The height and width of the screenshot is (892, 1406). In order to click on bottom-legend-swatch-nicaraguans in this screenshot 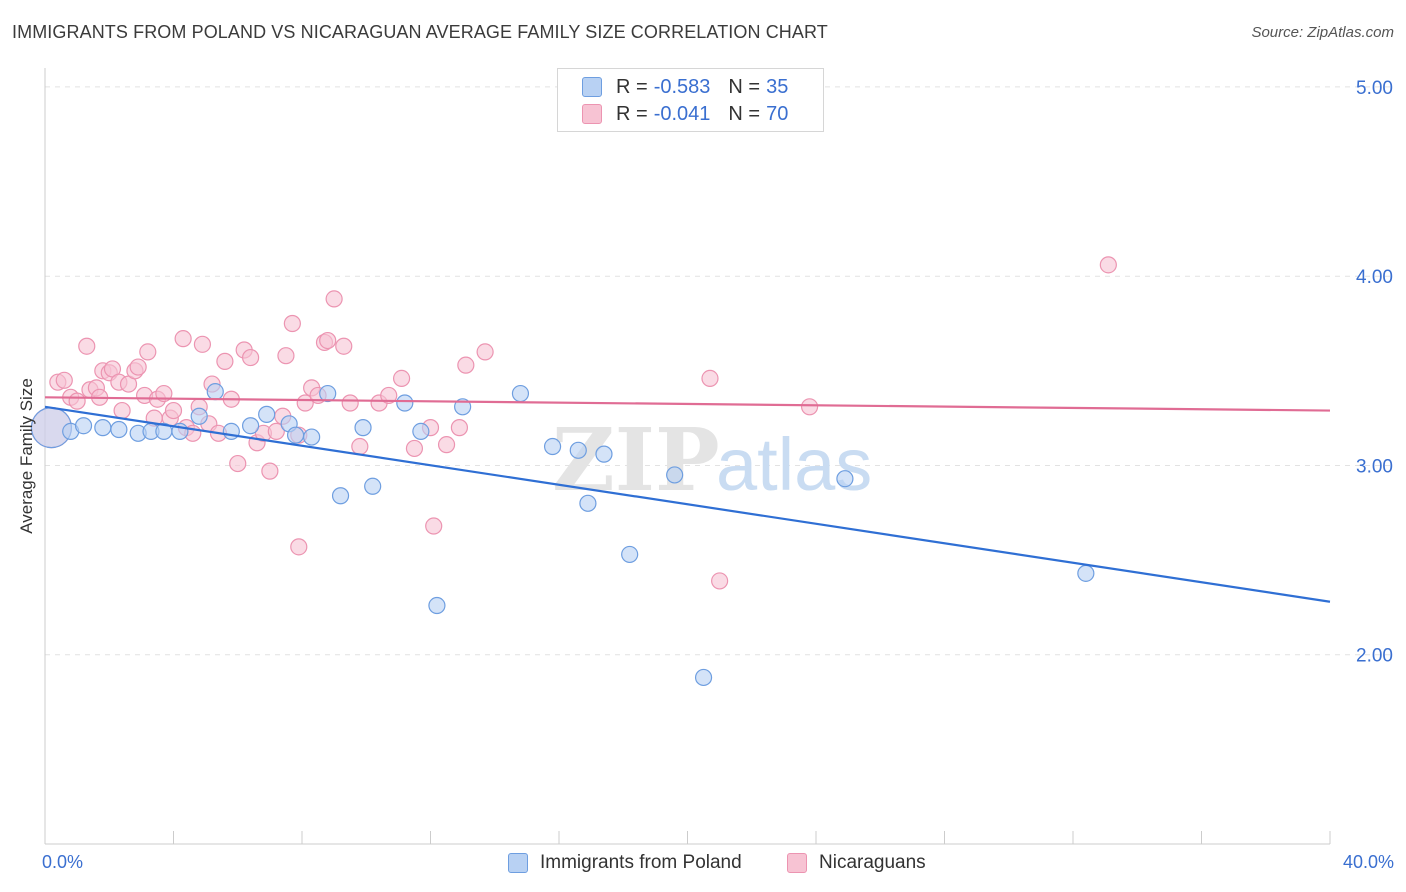, I will do `click(797, 863)`.